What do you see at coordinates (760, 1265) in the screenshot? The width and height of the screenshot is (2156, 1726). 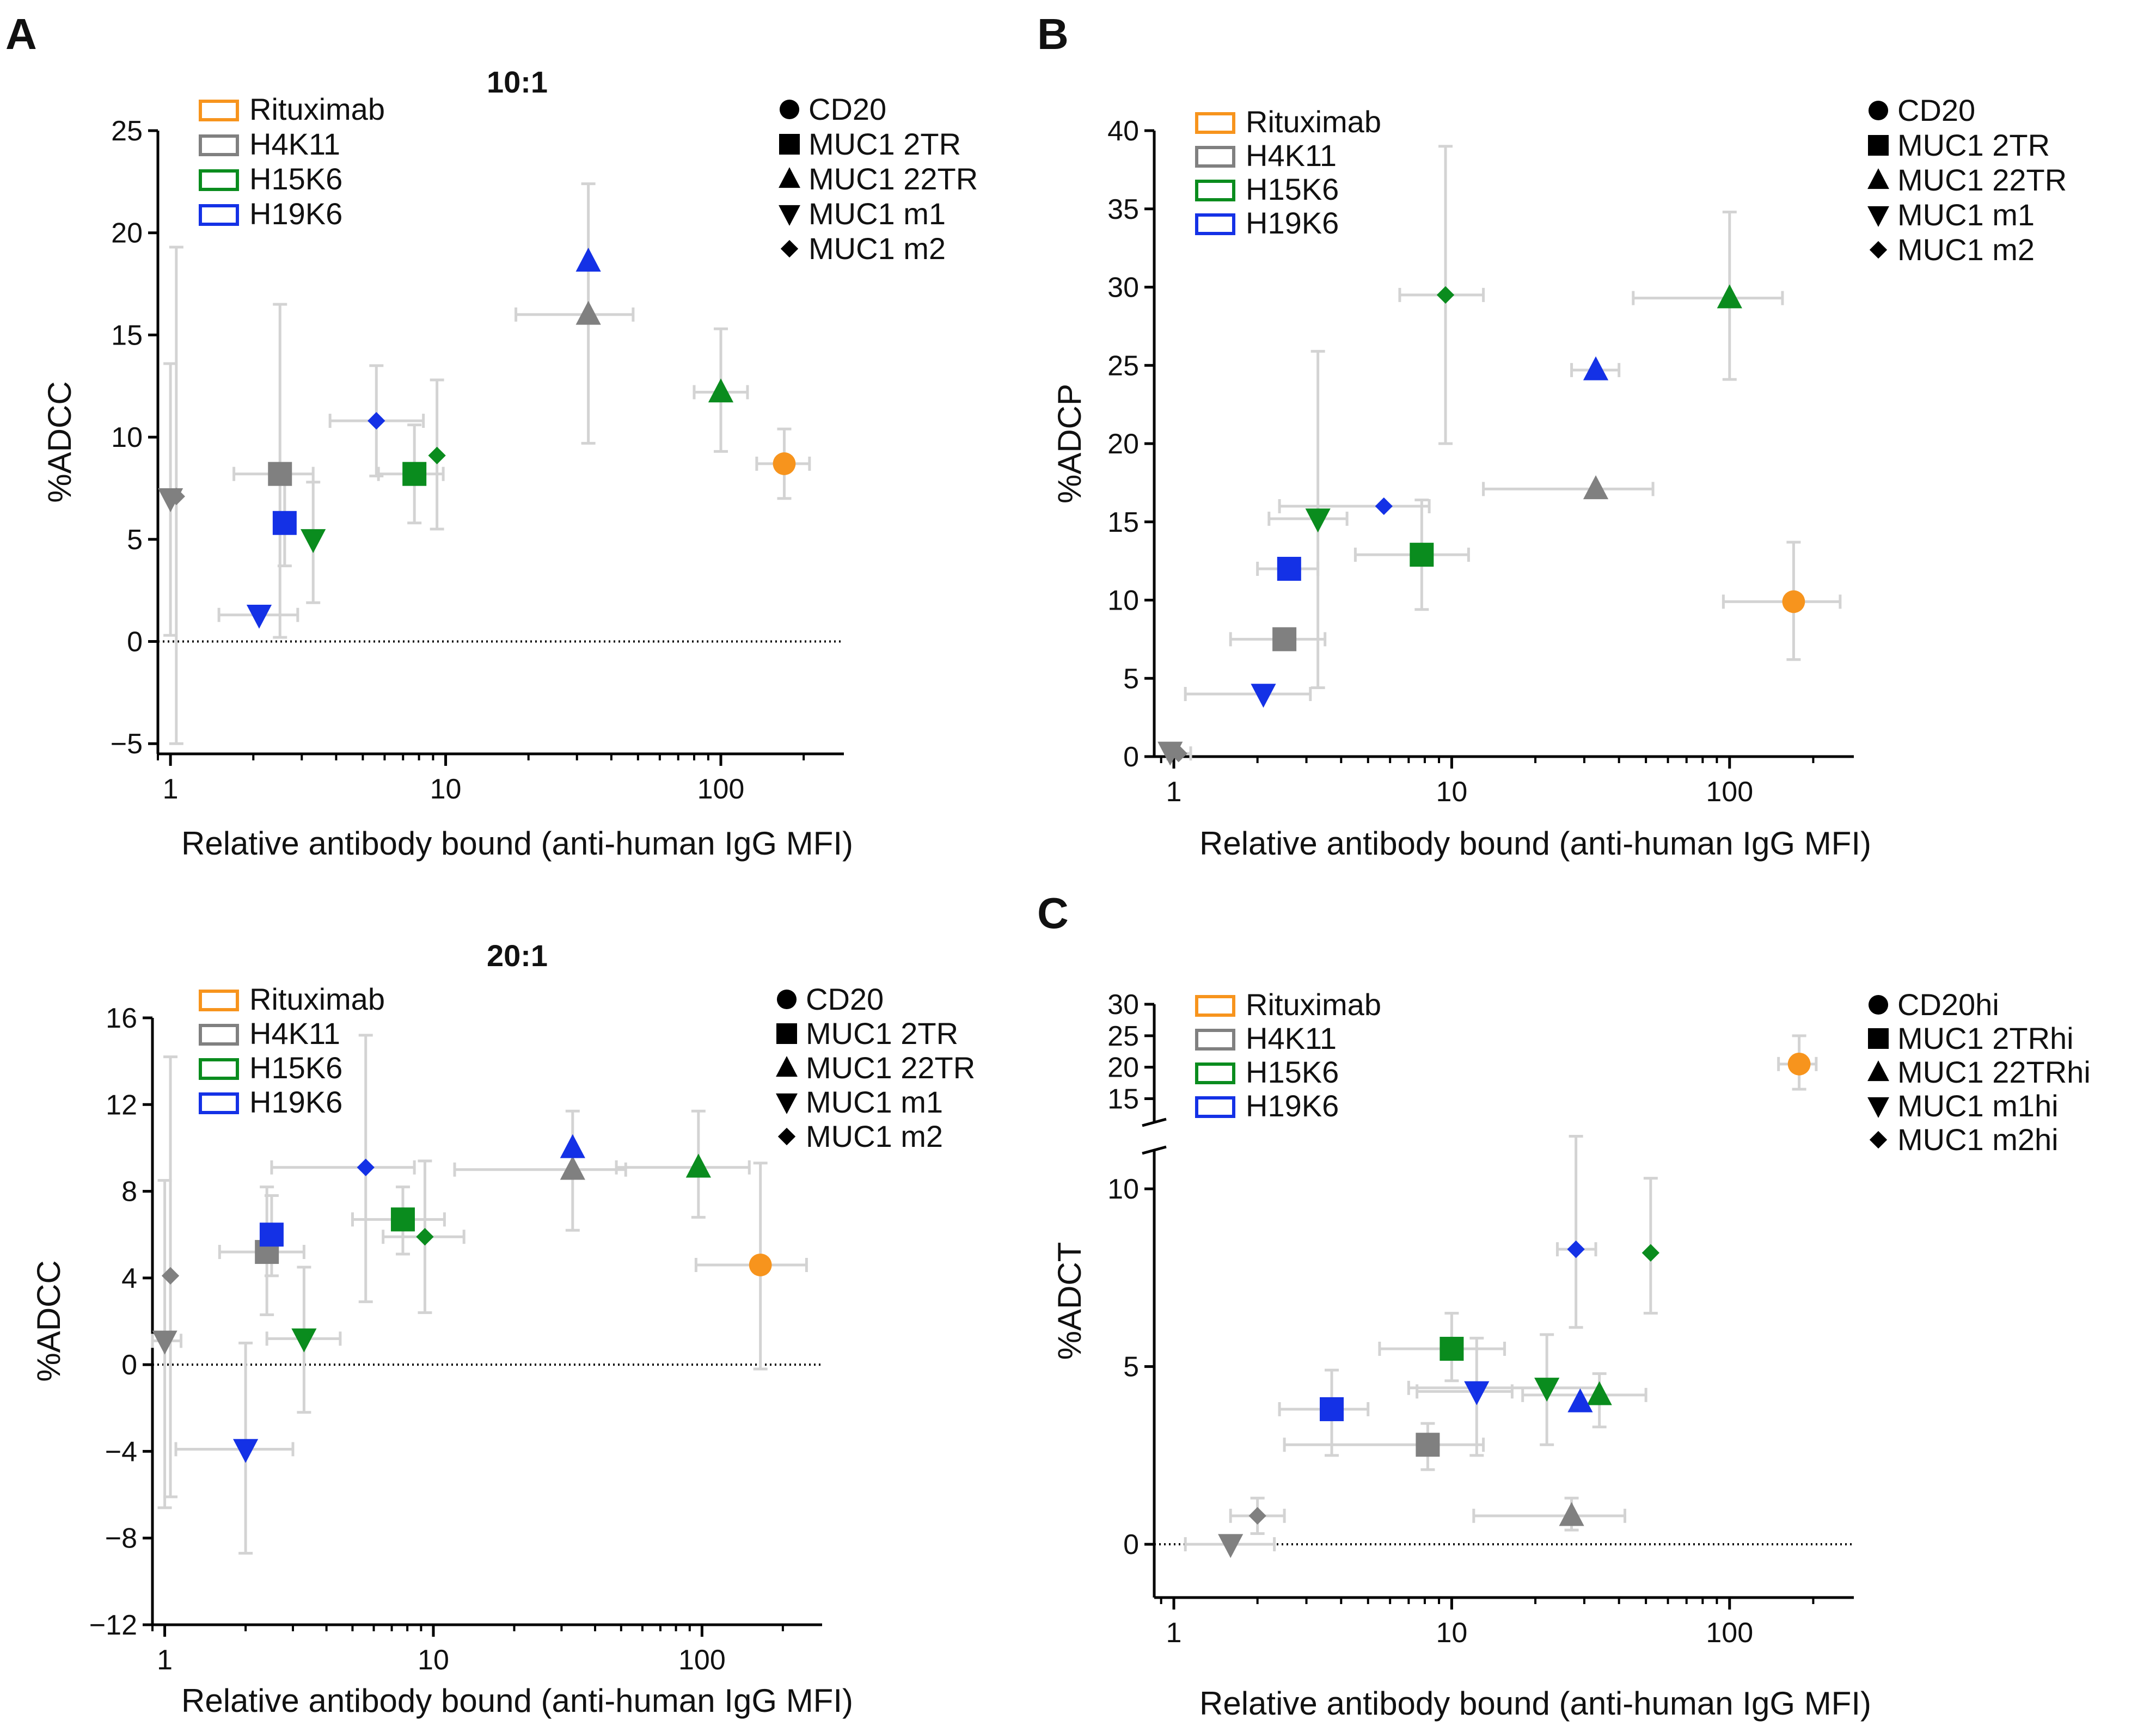 I see `data-point-rituximab-cd20` at bounding box center [760, 1265].